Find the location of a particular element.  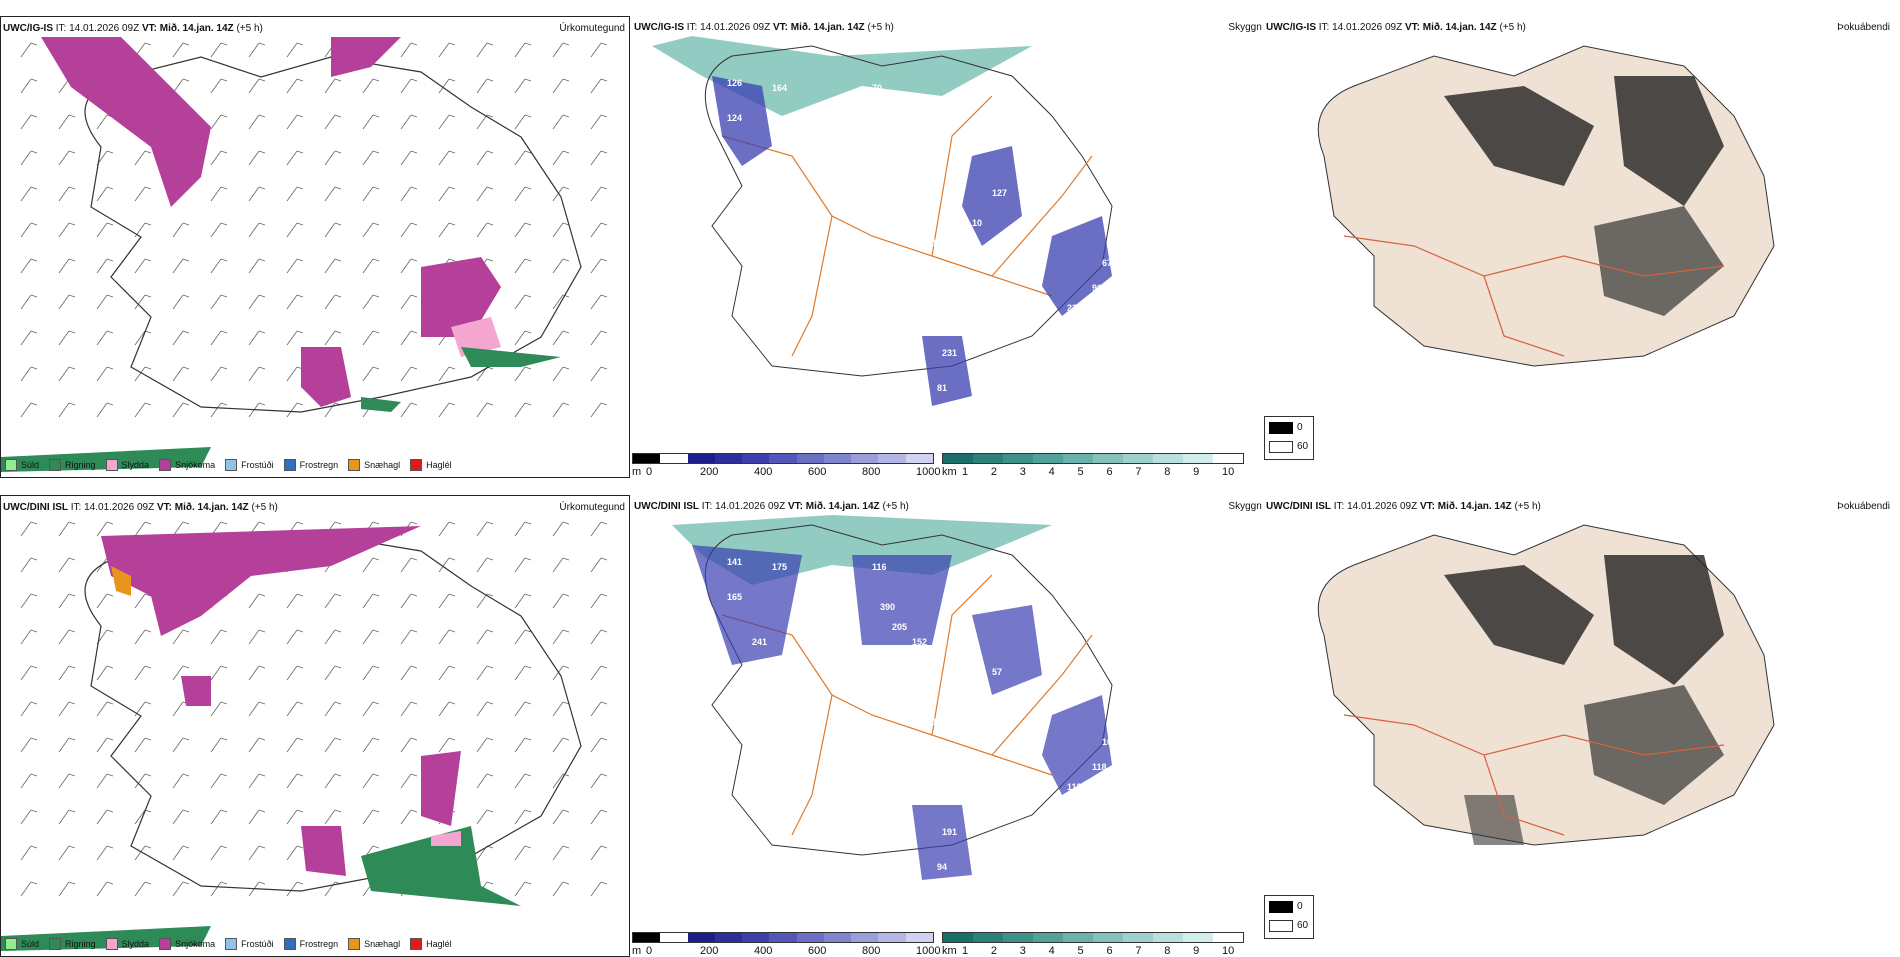

low-vis-area is located at coordinates (742, 121).